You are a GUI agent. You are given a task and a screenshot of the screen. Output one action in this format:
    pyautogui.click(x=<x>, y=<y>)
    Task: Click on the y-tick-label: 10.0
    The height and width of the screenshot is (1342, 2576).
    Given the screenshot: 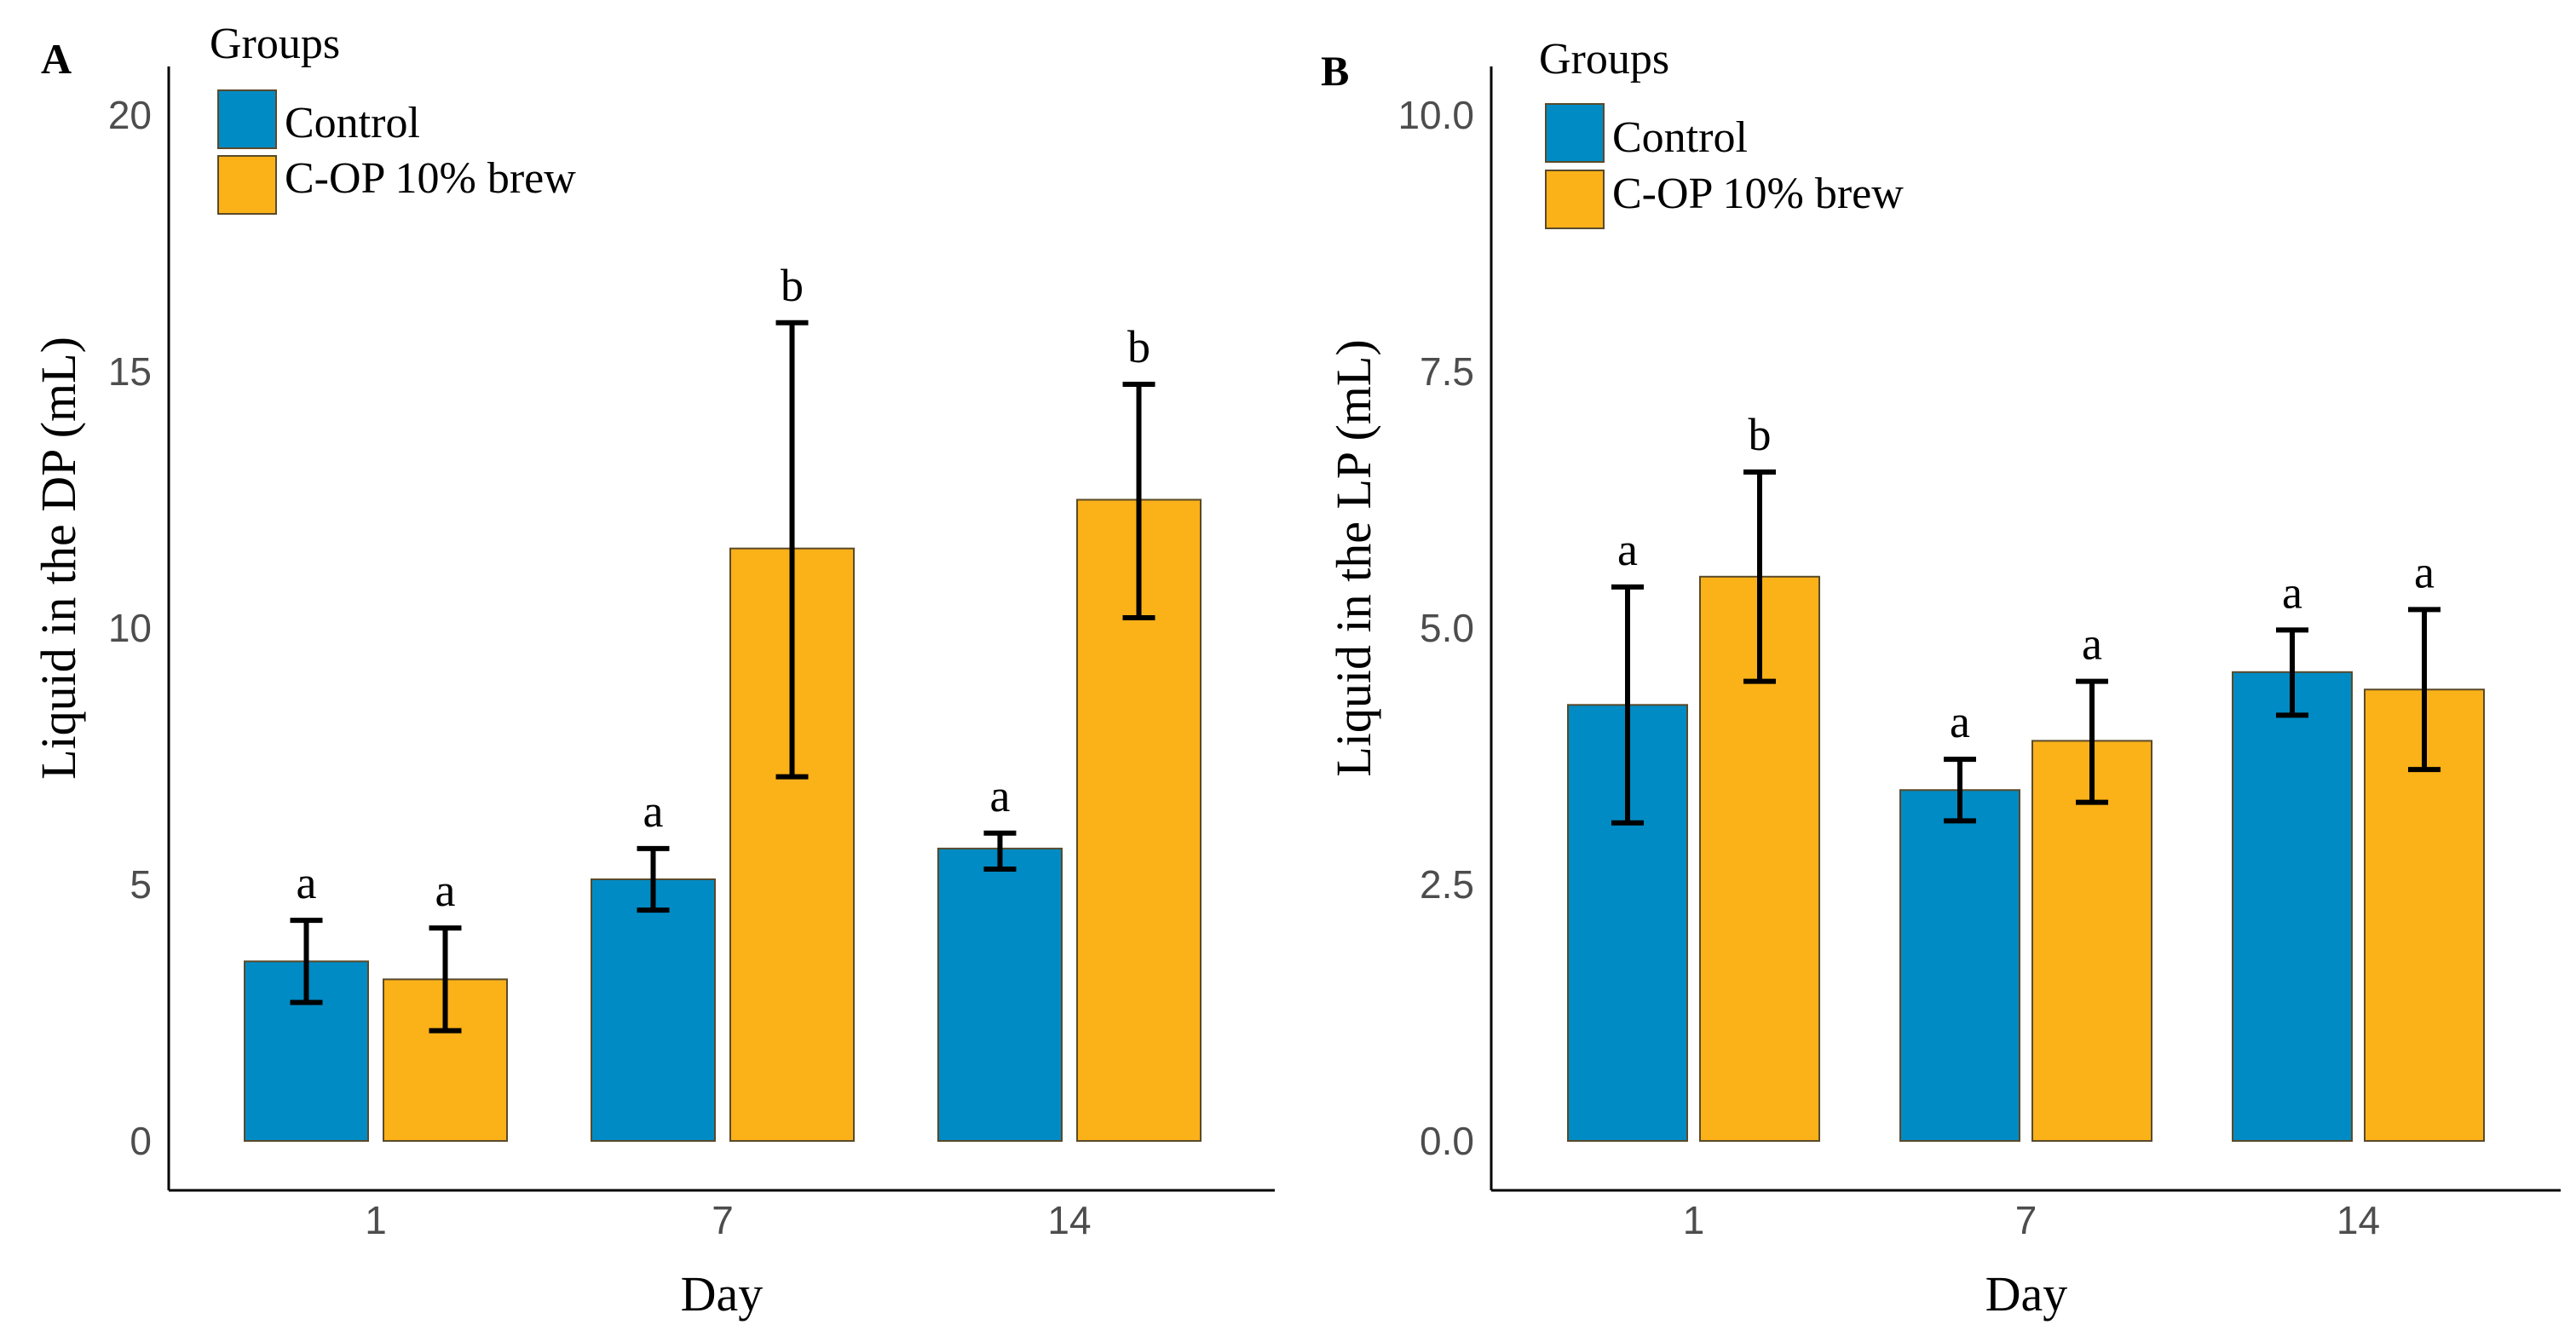 What is the action you would take?
    pyautogui.click(x=1435, y=115)
    